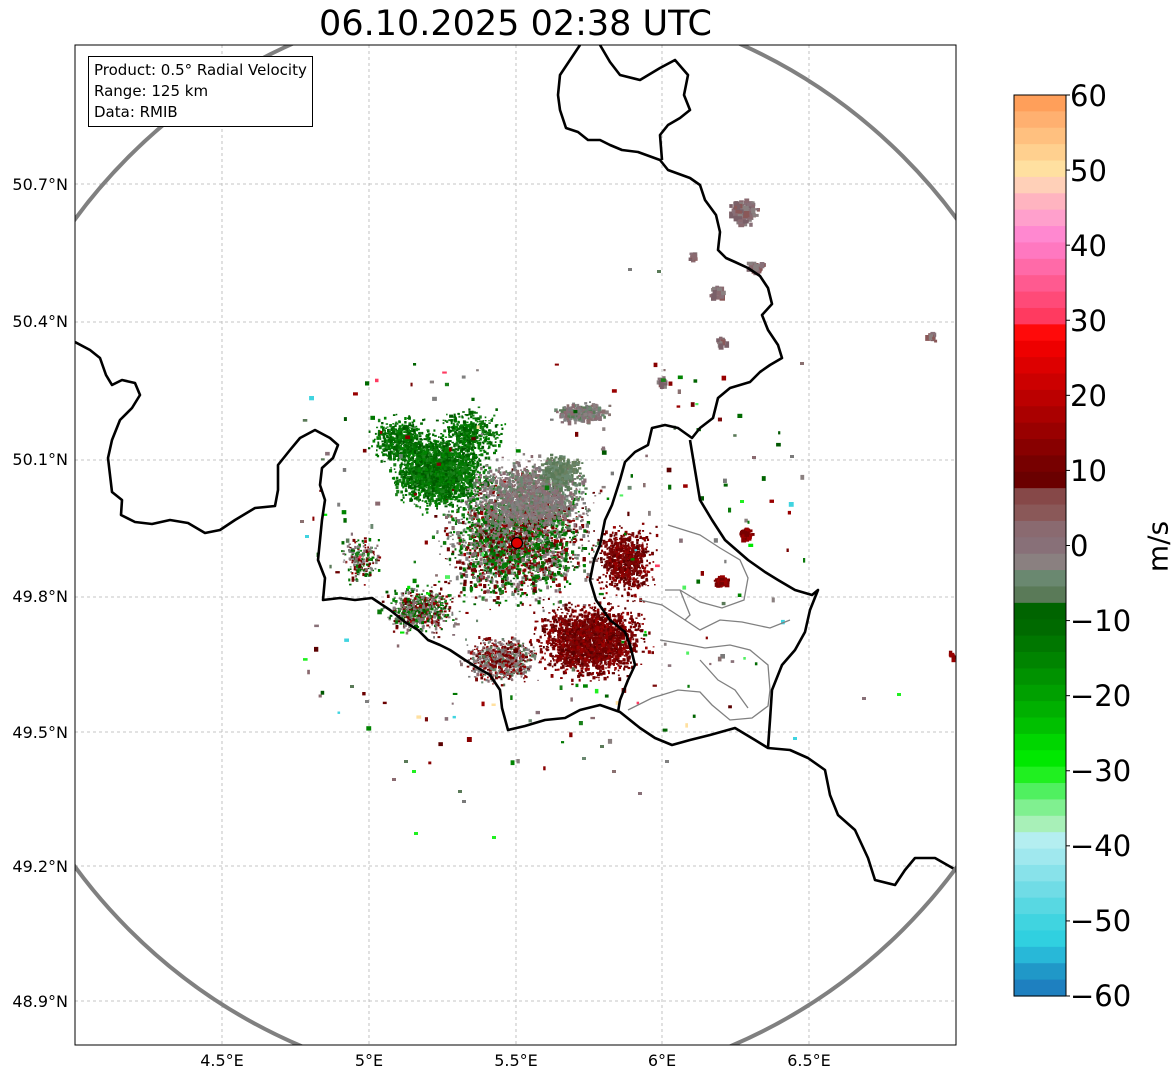  Describe the element at coordinates (1088, 171) in the screenshot. I see `colorbar-tick: 50` at that location.